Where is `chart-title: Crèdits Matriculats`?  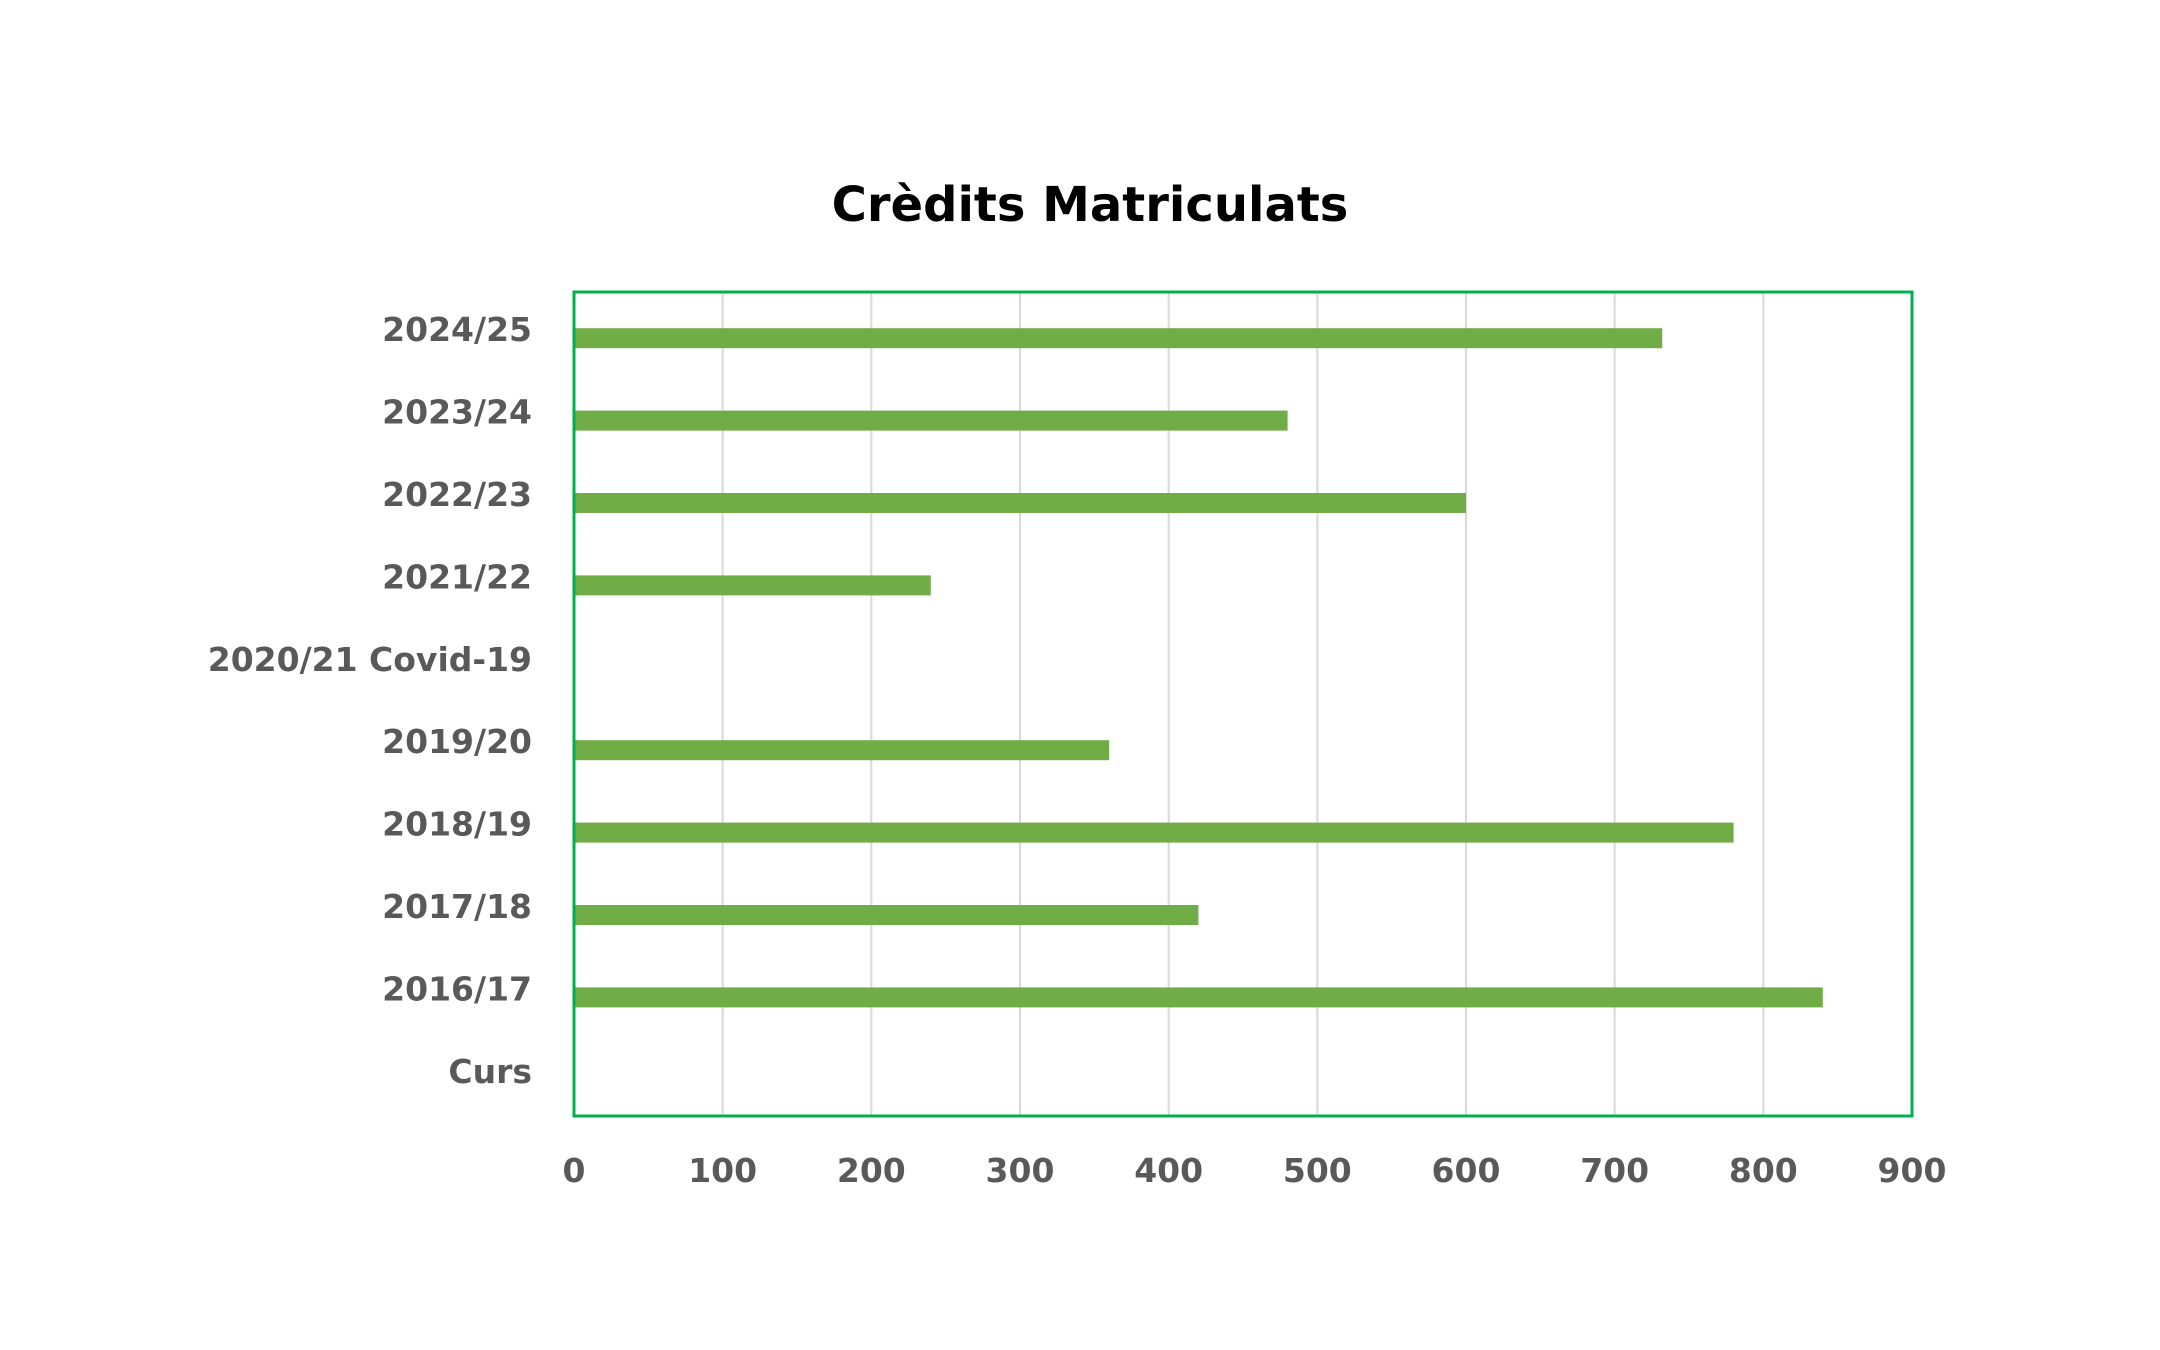 chart-title: Crèdits Matriculats is located at coordinates (1090, 205).